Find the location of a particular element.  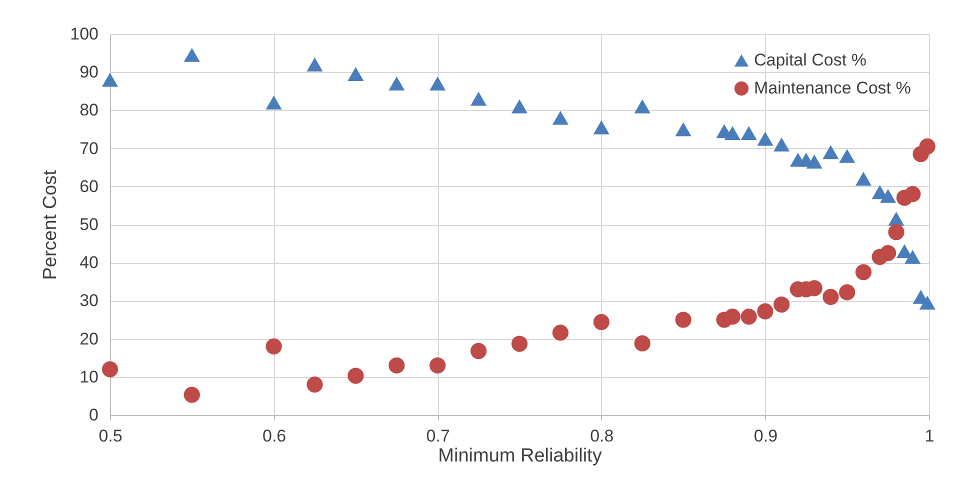

x-tick-label: 0.9 is located at coordinates (766, 436).